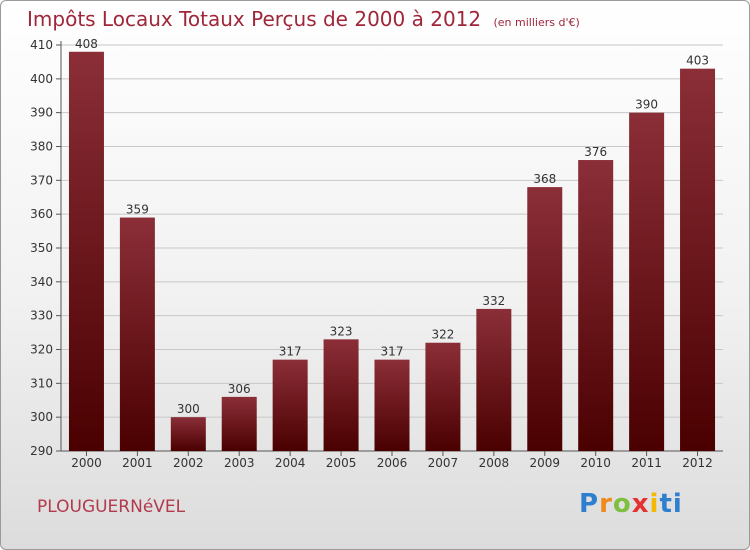 The height and width of the screenshot is (550, 750). Describe the element at coordinates (589, 504) in the screenshot. I see `logo-letter: P` at that location.